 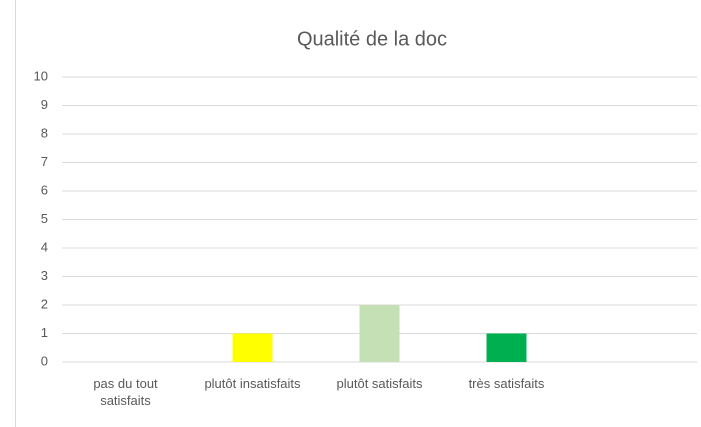 What do you see at coordinates (44, 332) in the screenshot?
I see `y-tick-label: 1` at bounding box center [44, 332].